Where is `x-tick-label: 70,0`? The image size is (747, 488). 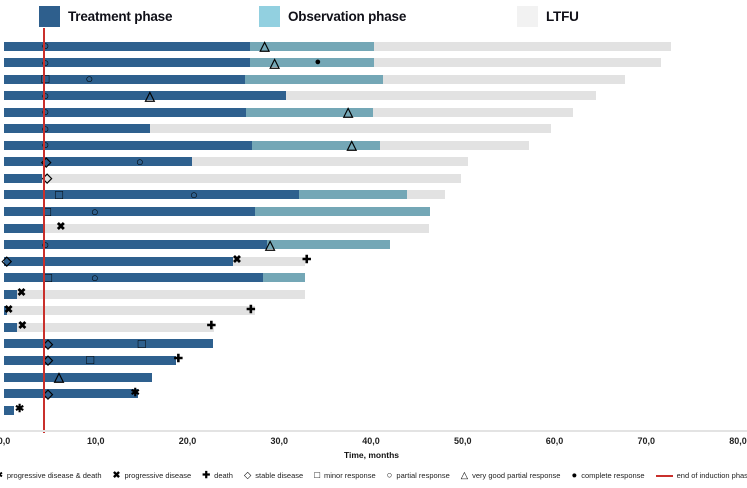 x-tick-label: 70,0 is located at coordinates (646, 441).